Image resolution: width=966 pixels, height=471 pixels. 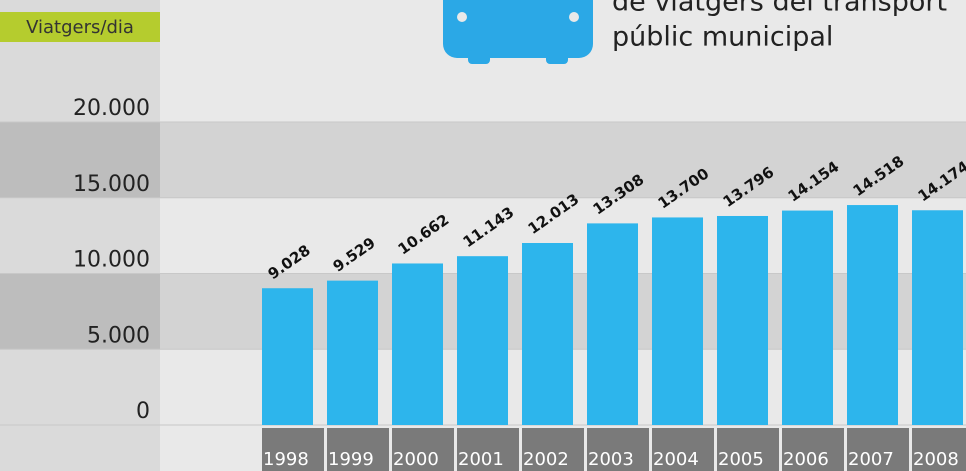 What do you see at coordinates (611, 459) in the screenshot?
I see `x-tick-label: 2003` at bounding box center [611, 459].